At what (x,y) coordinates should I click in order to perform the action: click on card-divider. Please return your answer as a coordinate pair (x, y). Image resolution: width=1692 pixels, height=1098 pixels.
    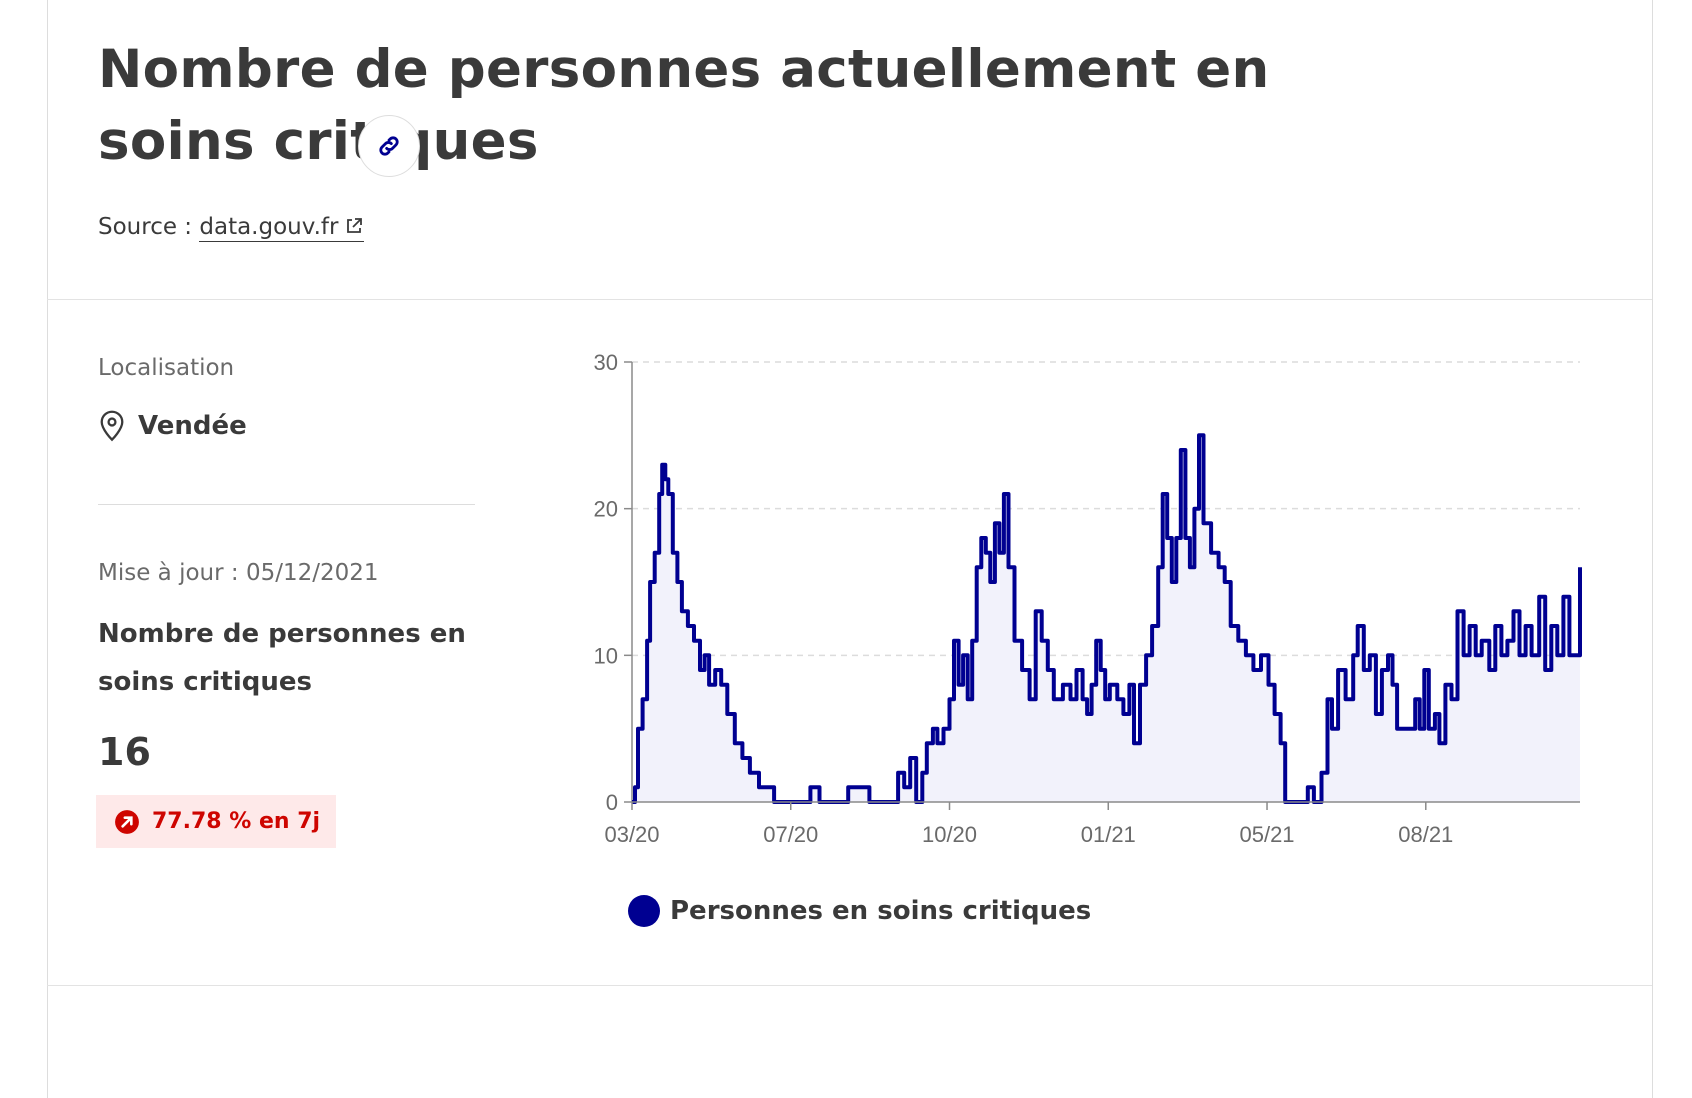
    Looking at the image, I should click on (849, 299).